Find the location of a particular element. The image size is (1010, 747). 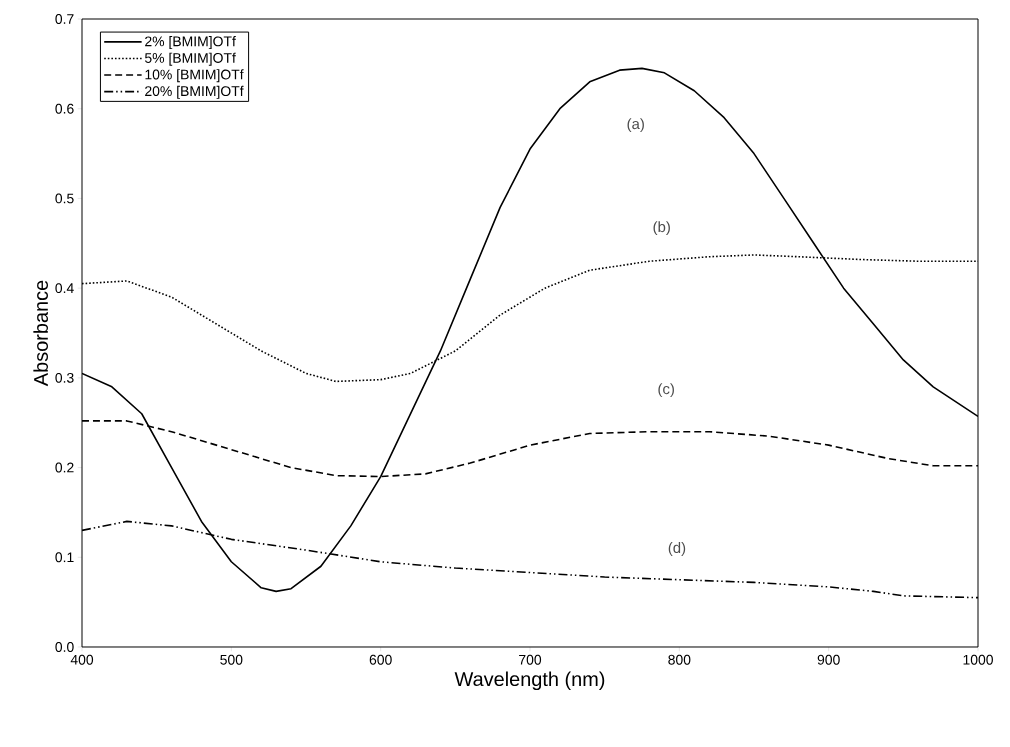

x-tick-label: 800 is located at coordinates (679, 659).